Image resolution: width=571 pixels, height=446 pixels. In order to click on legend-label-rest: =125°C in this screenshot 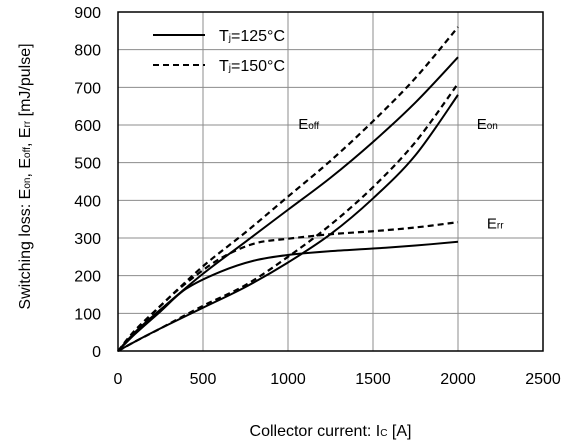, I will do `click(258, 36)`.